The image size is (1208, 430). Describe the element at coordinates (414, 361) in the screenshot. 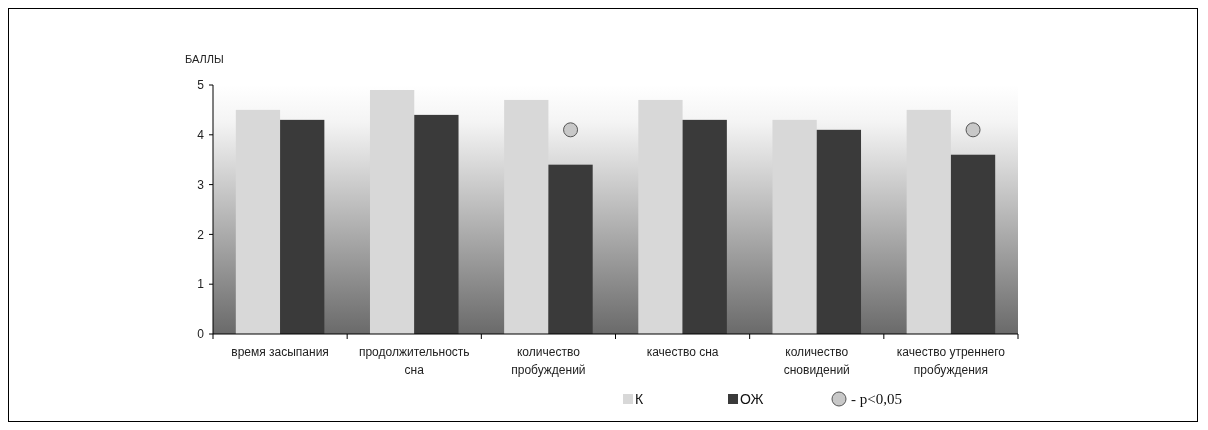

I see `x-tick-label: продолжительность сна` at that location.